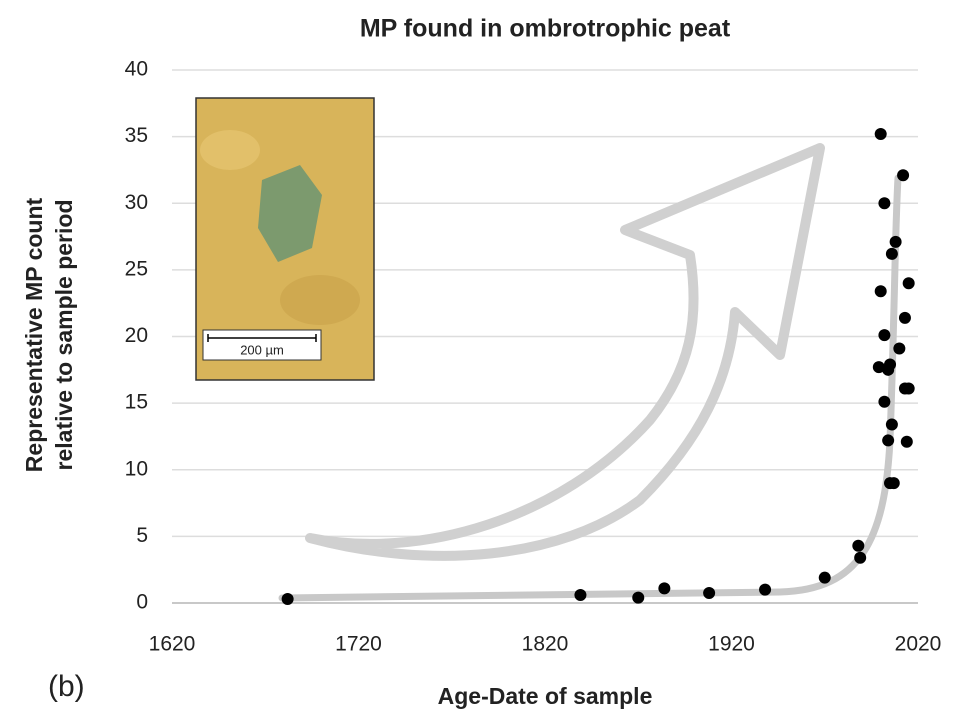 The width and height of the screenshot is (955, 716). Describe the element at coordinates (136, 335) in the screenshot. I see `y-tick-label: 20` at that location.